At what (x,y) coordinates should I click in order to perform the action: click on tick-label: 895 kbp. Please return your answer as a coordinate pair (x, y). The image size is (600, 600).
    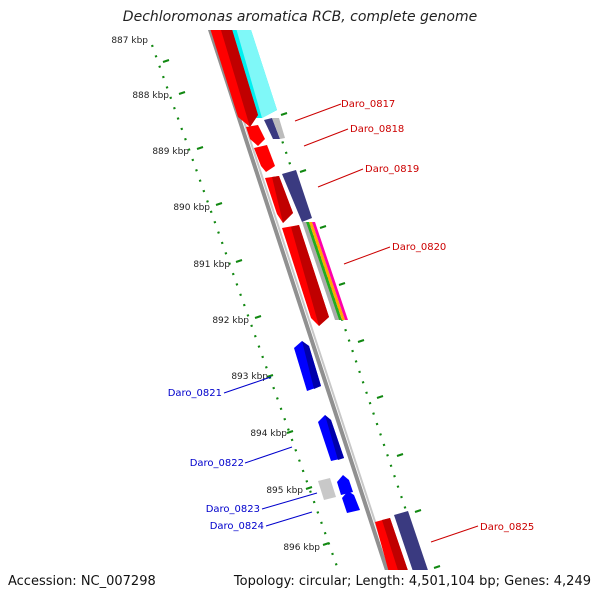
    Looking at the image, I should click on (284, 491).